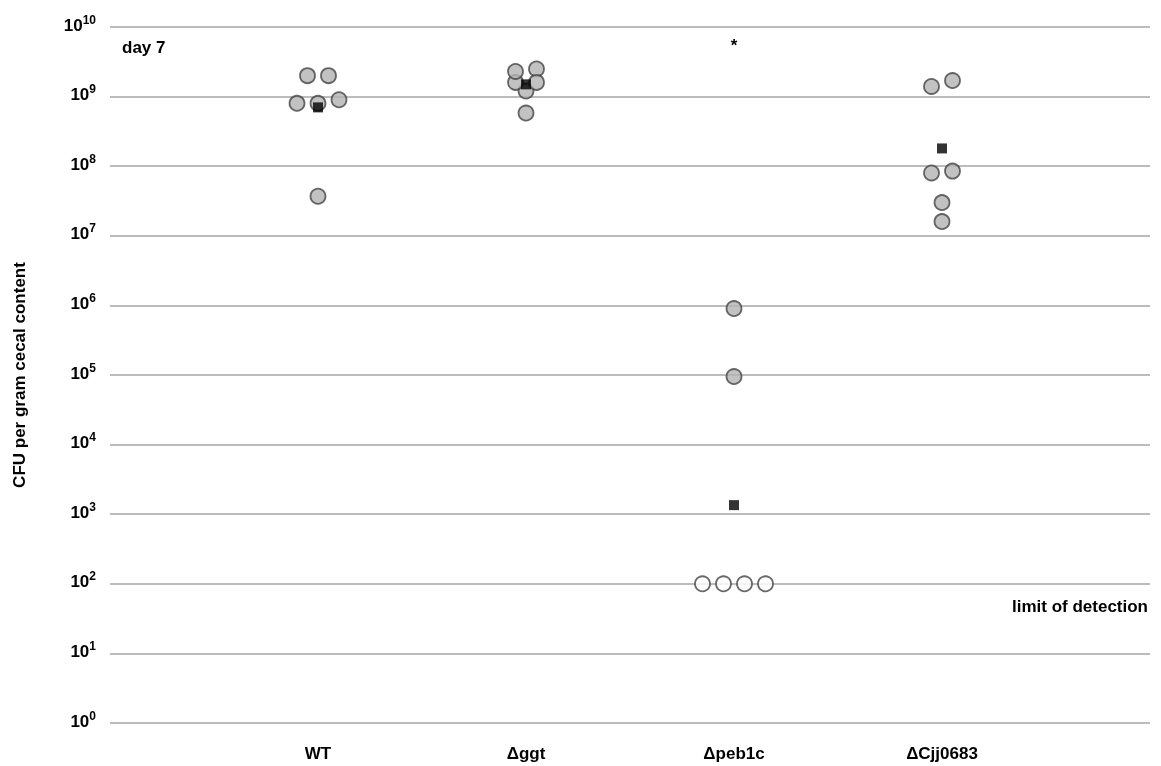 This screenshot has height=766, width=1161. What do you see at coordinates (83, 510) in the screenshot?
I see `y-tick-label: 10$^{3}$` at bounding box center [83, 510].